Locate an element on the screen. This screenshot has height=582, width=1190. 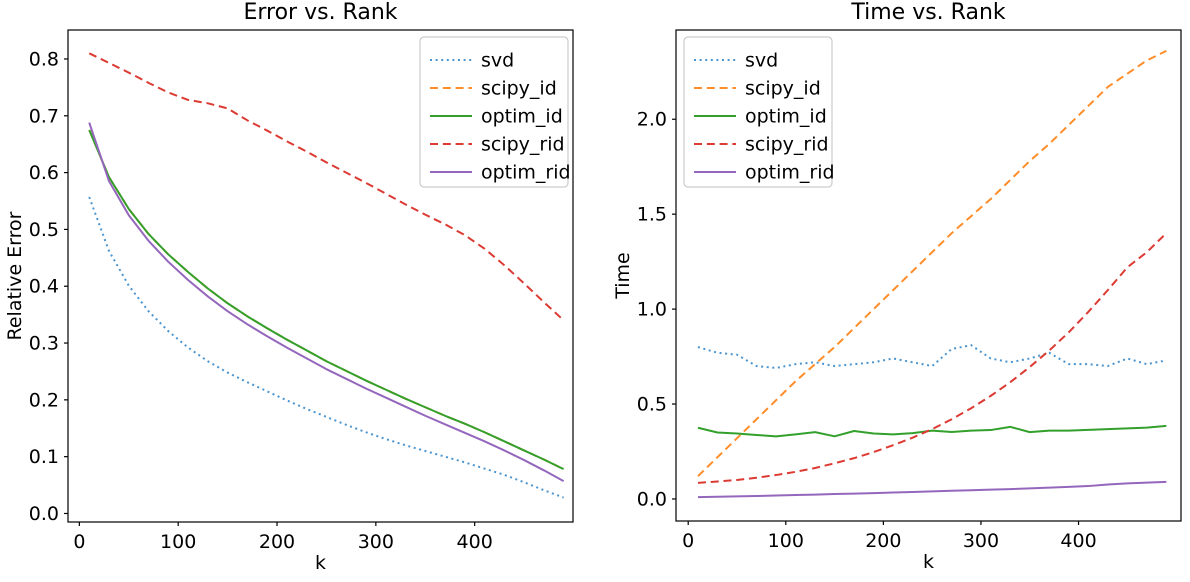
plot-title: Error vs. Rank is located at coordinates (320, 12).